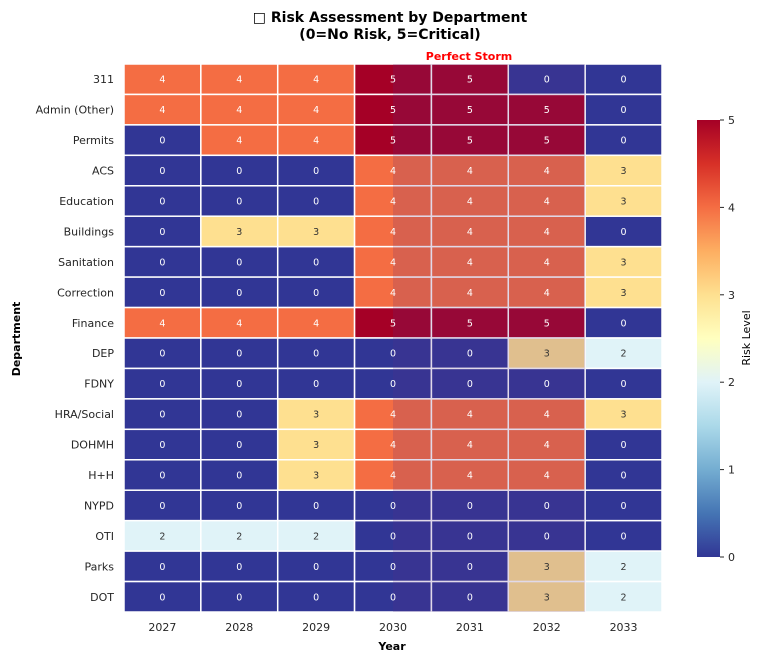  I want to click on x-tick-label: 2027, so click(162, 627).